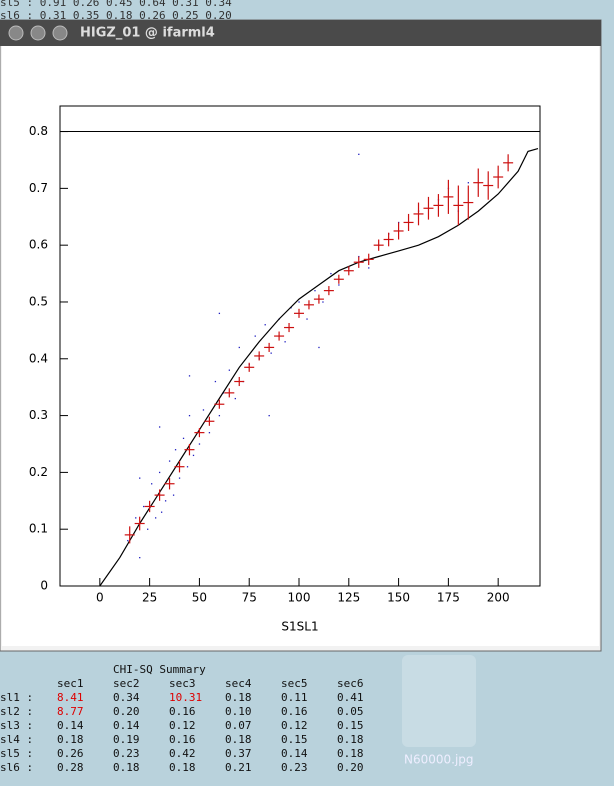 The height and width of the screenshot is (786, 614). Describe the element at coordinates (299, 627) in the screenshot. I see `x-axis-label: S1SL1` at that location.